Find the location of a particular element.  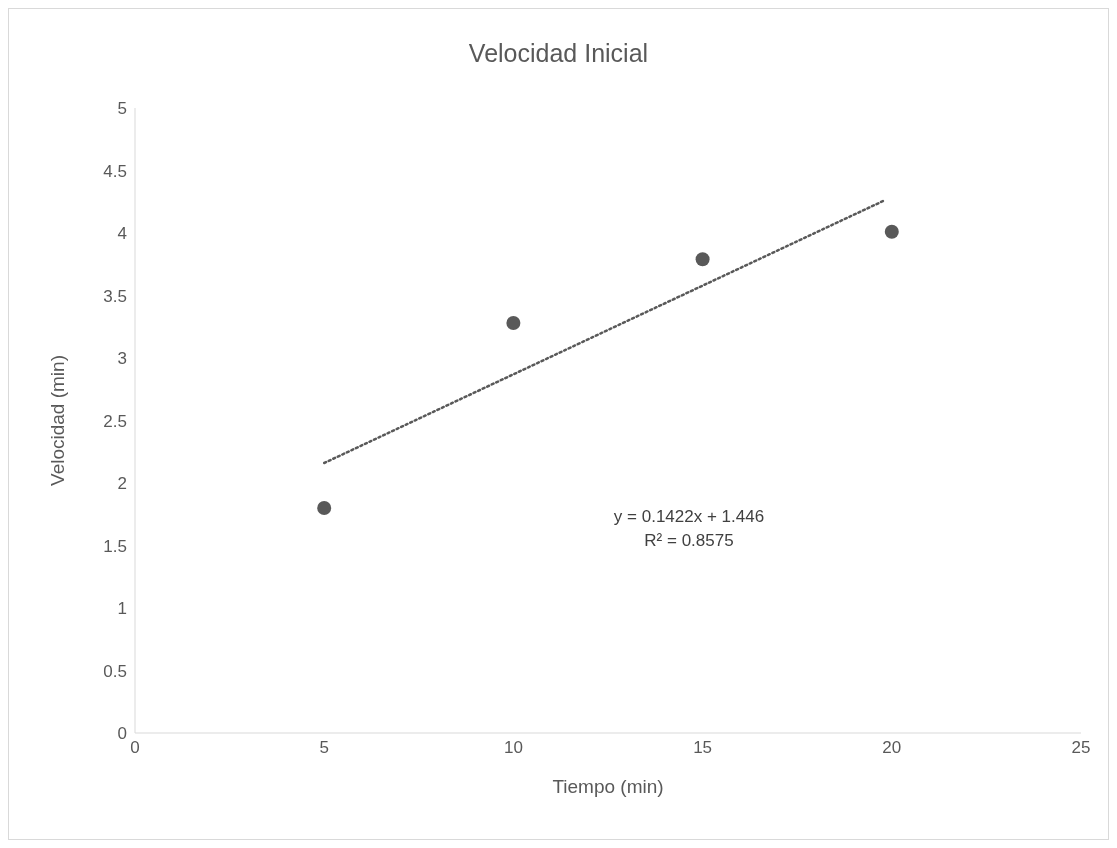

y-tick-label: 5 is located at coordinates (122, 109).